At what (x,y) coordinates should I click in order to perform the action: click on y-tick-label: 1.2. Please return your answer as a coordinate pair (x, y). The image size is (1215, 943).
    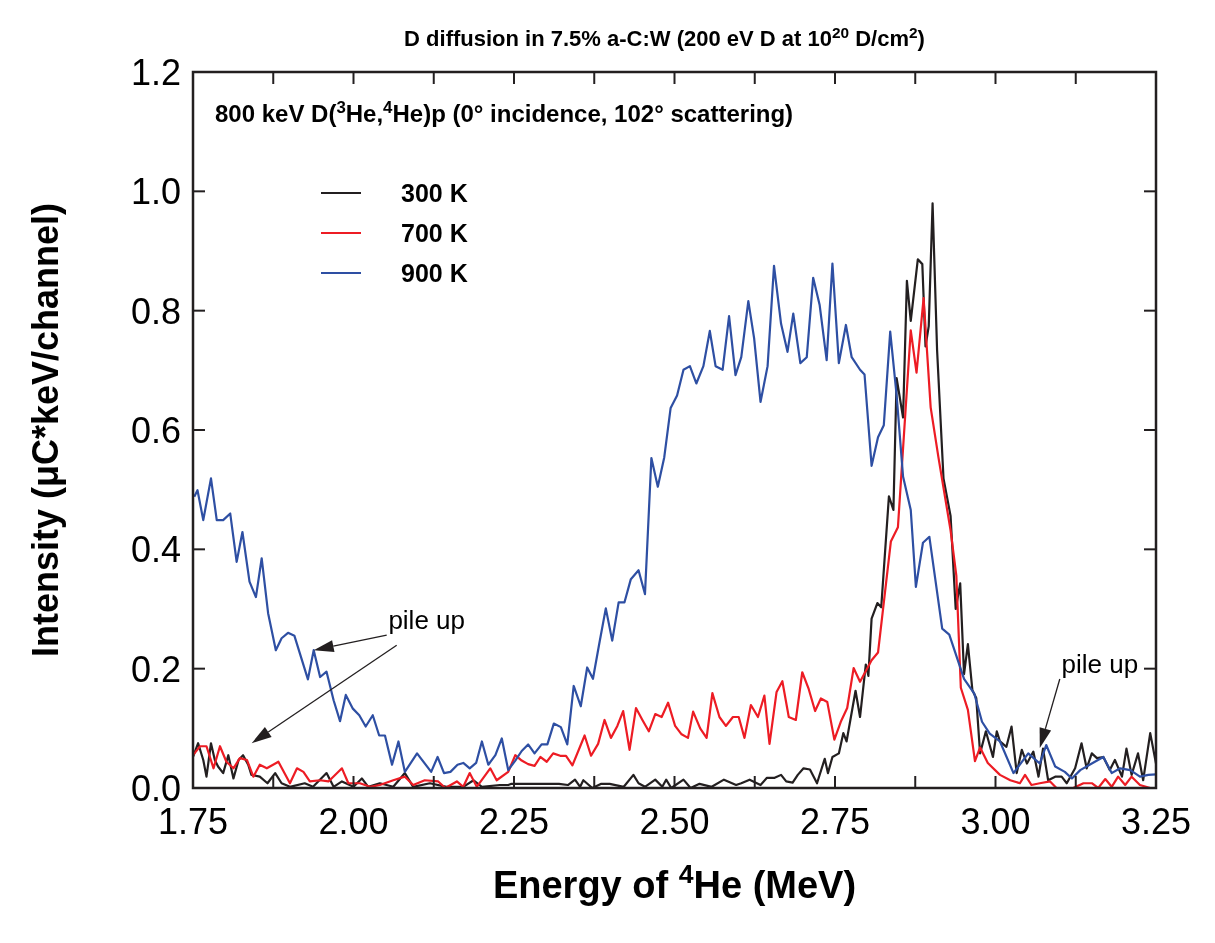
    Looking at the image, I should click on (155, 72).